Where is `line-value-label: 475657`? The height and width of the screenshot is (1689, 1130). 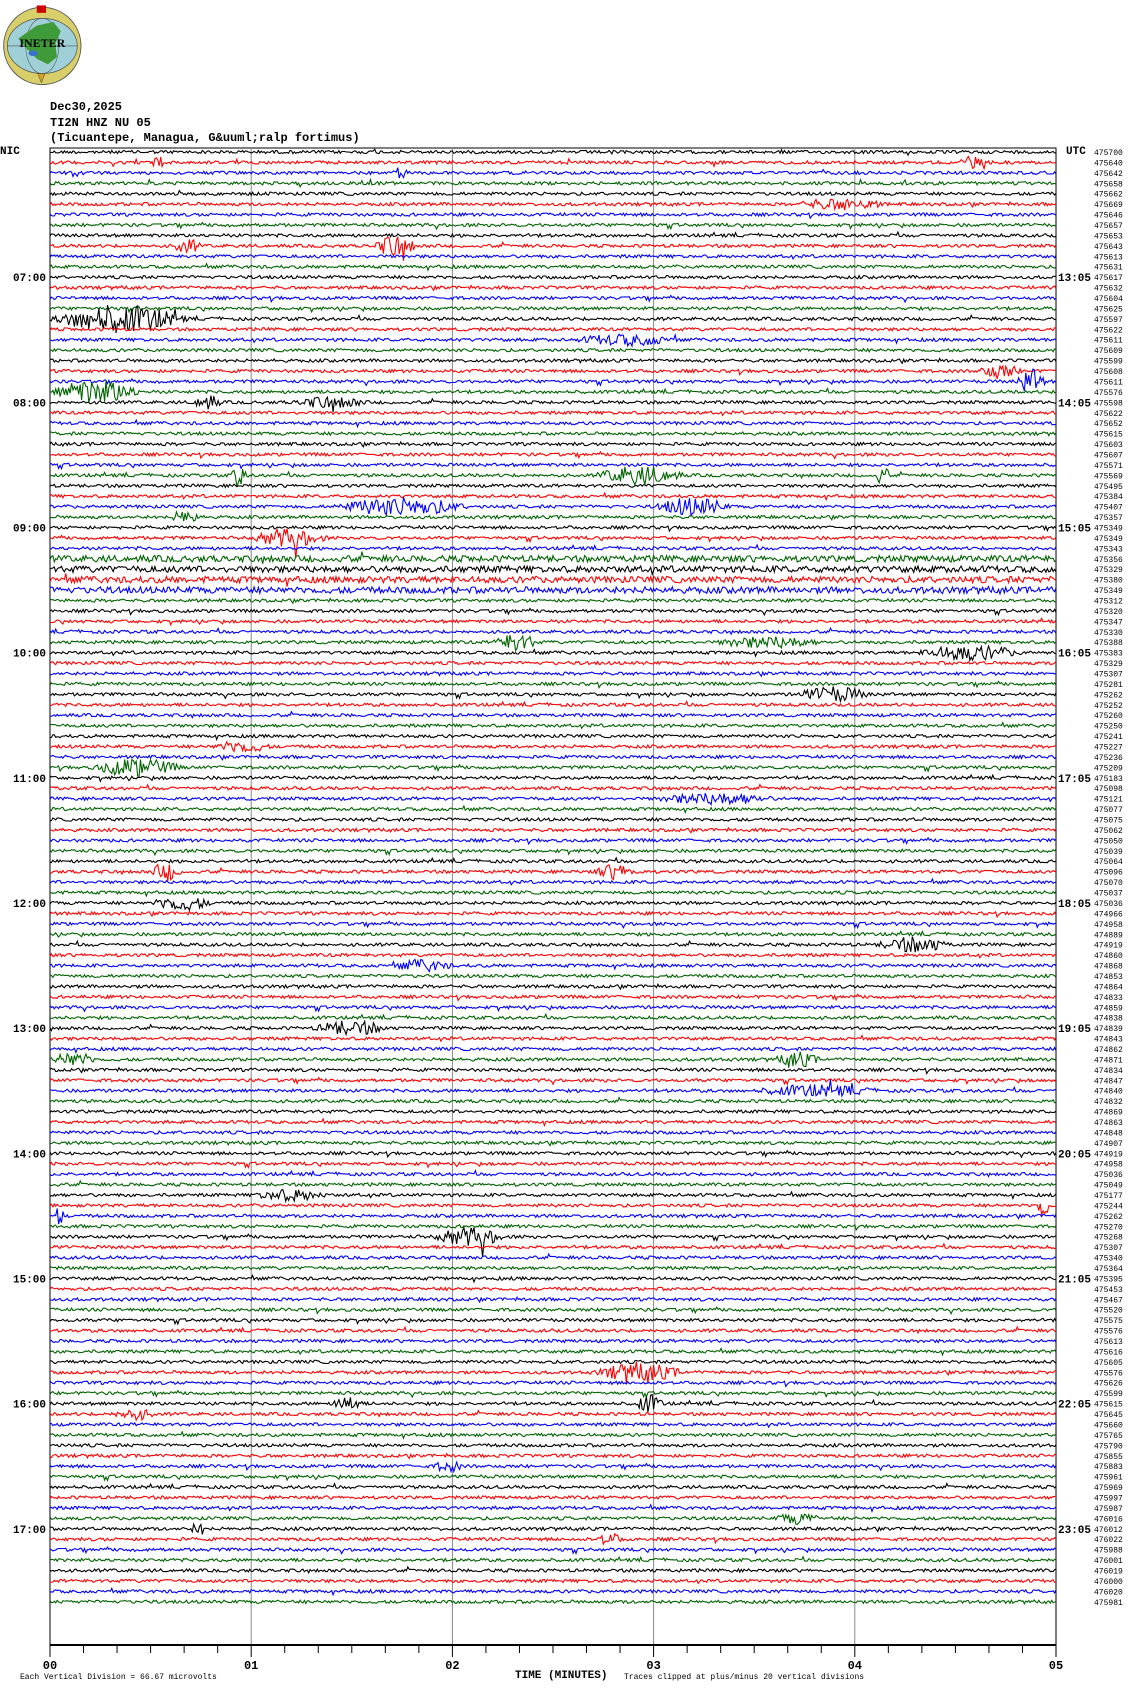 line-value-label: 475657 is located at coordinates (1108, 226).